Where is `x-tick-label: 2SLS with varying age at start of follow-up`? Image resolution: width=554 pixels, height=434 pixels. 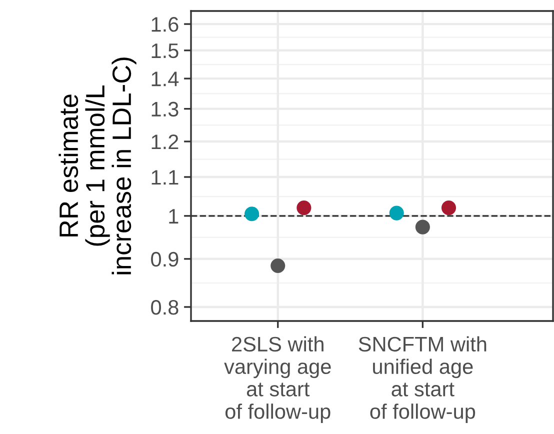
x-tick-label: 2SLS with varying age at start of follow-up is located at coordinates (277, 380).